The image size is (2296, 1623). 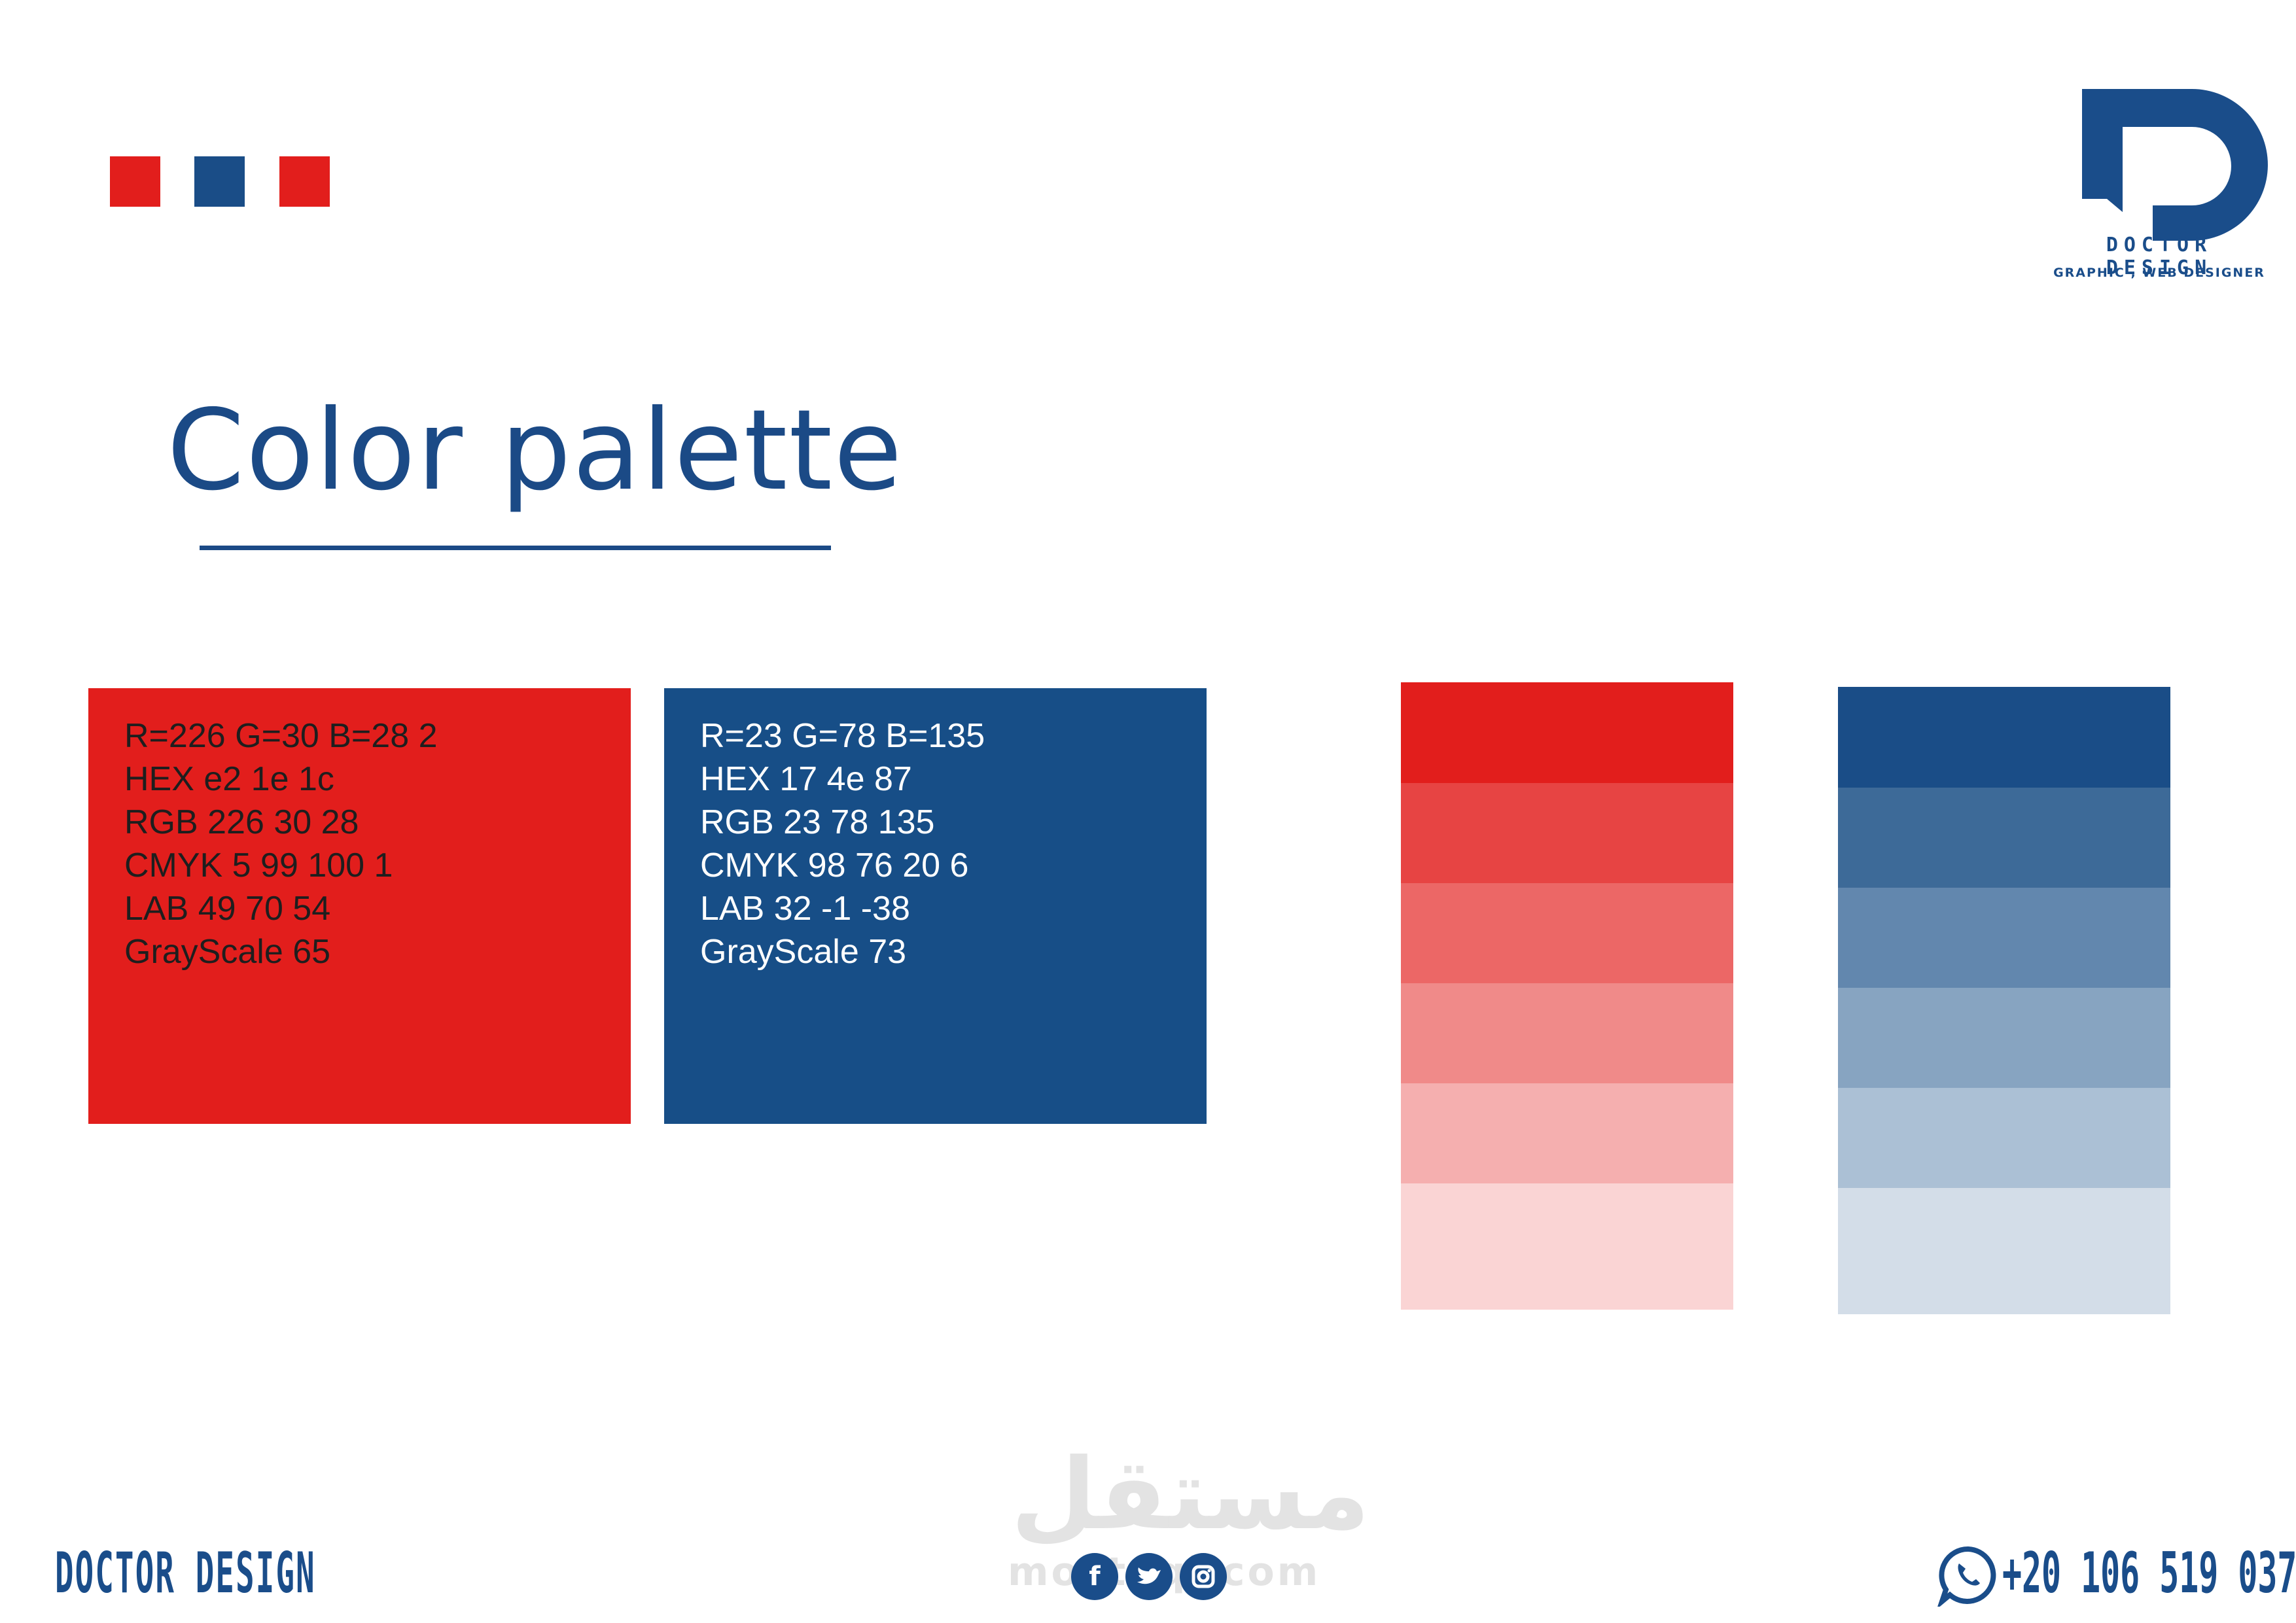 What do you see at coordinates (2149, 1574) in the screenshot?
I see `phone-number: +20 106 519 0376` at bounding box center [2149, 1574].